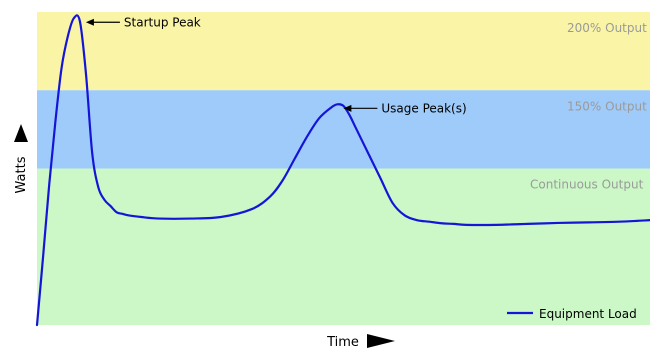 The image size is (650, 350). What do you see at coordinates (360, 342) in the screenshot?
I see `x-axis: Time` at bounding box center [360, 342].